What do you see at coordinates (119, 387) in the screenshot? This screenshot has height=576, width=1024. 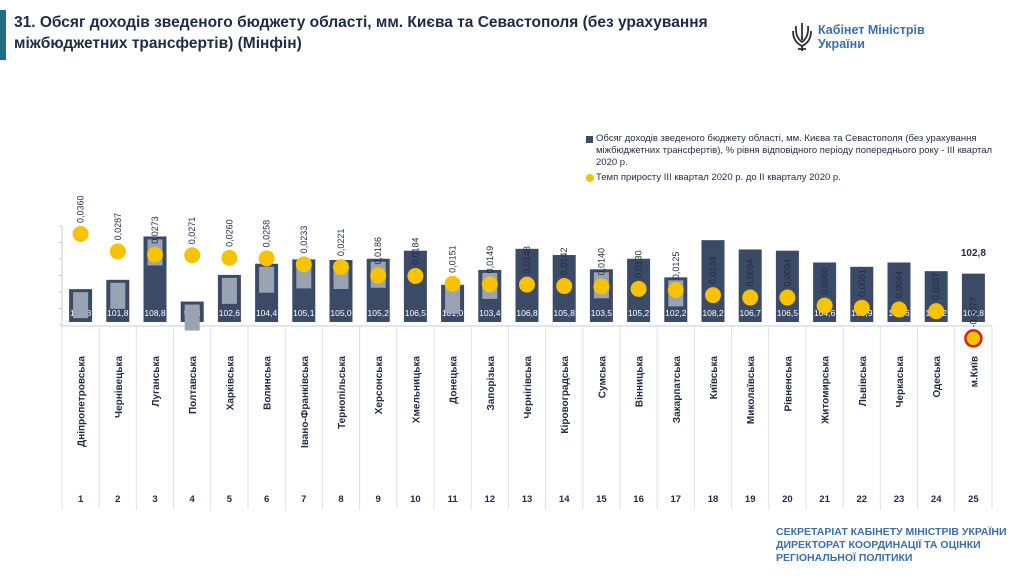 I see `category-label: Чернівецька` at bounding box center [119, 387].